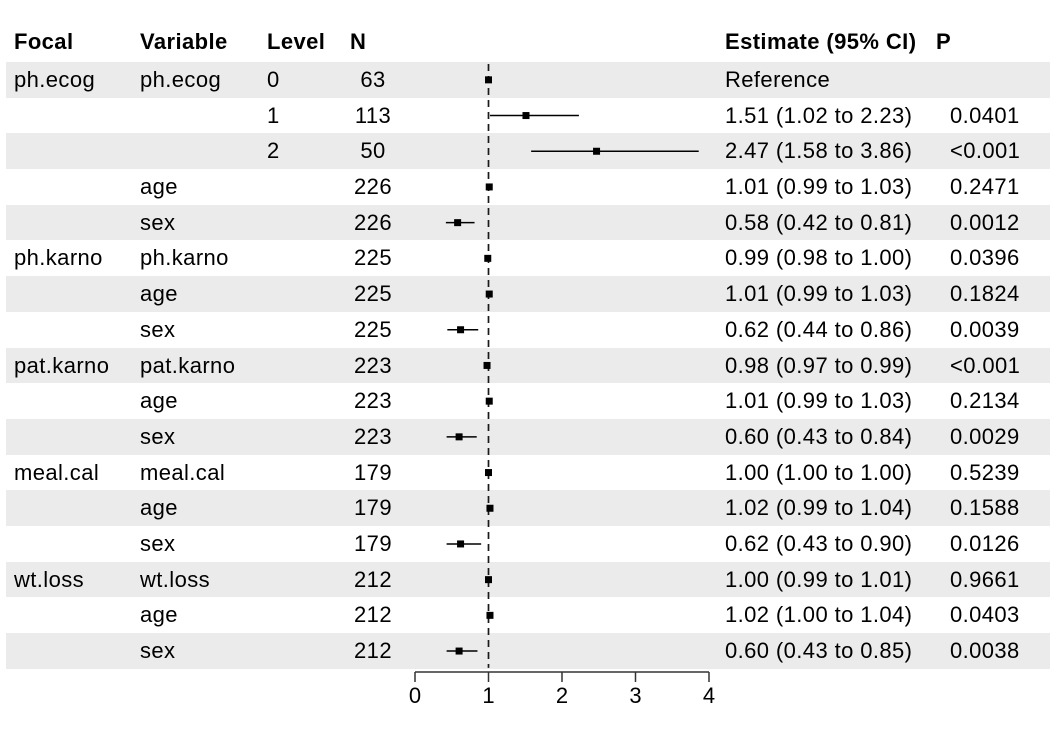  I want to click on cell-p: 0.0029, so click(985, 436).